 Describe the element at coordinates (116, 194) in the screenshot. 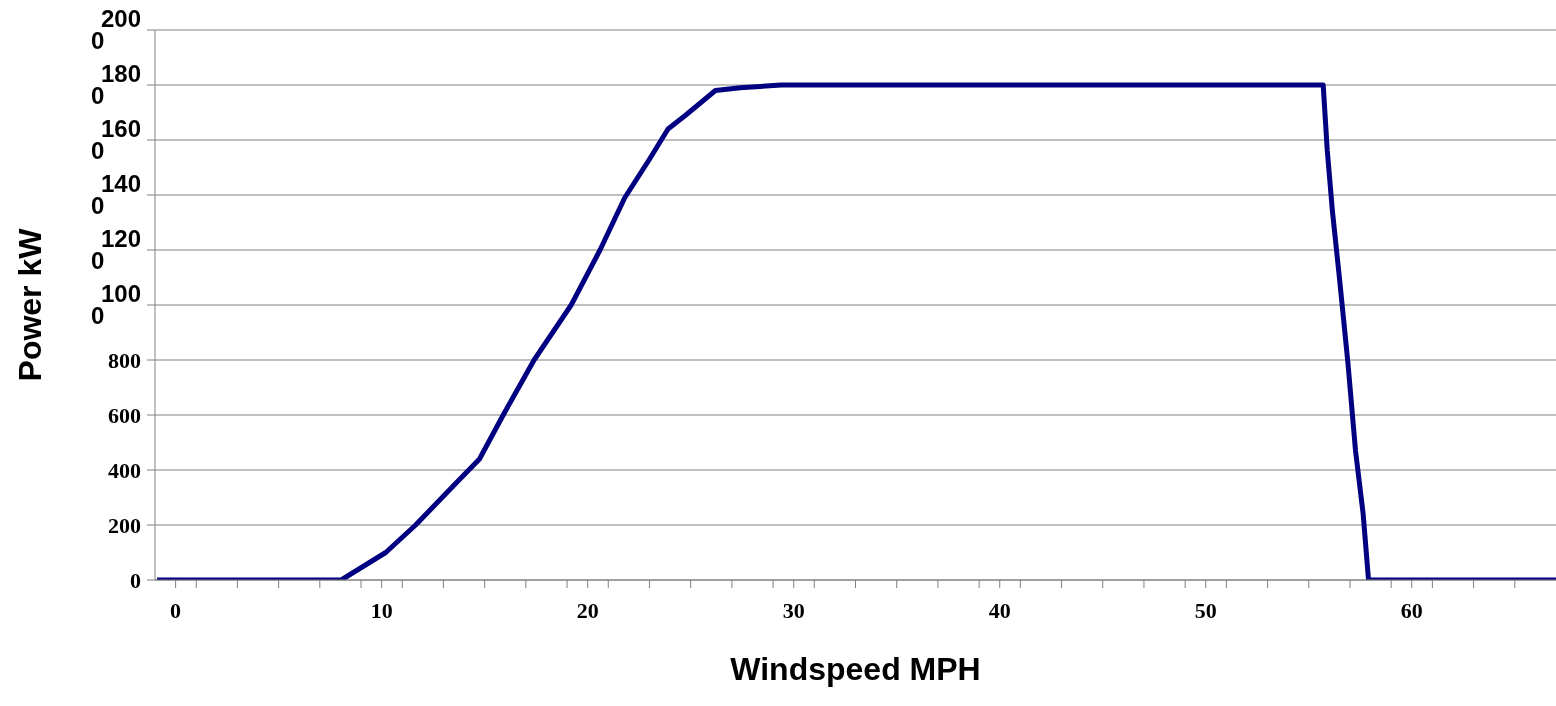

I see `y-tick-label: 140 0` at that location.